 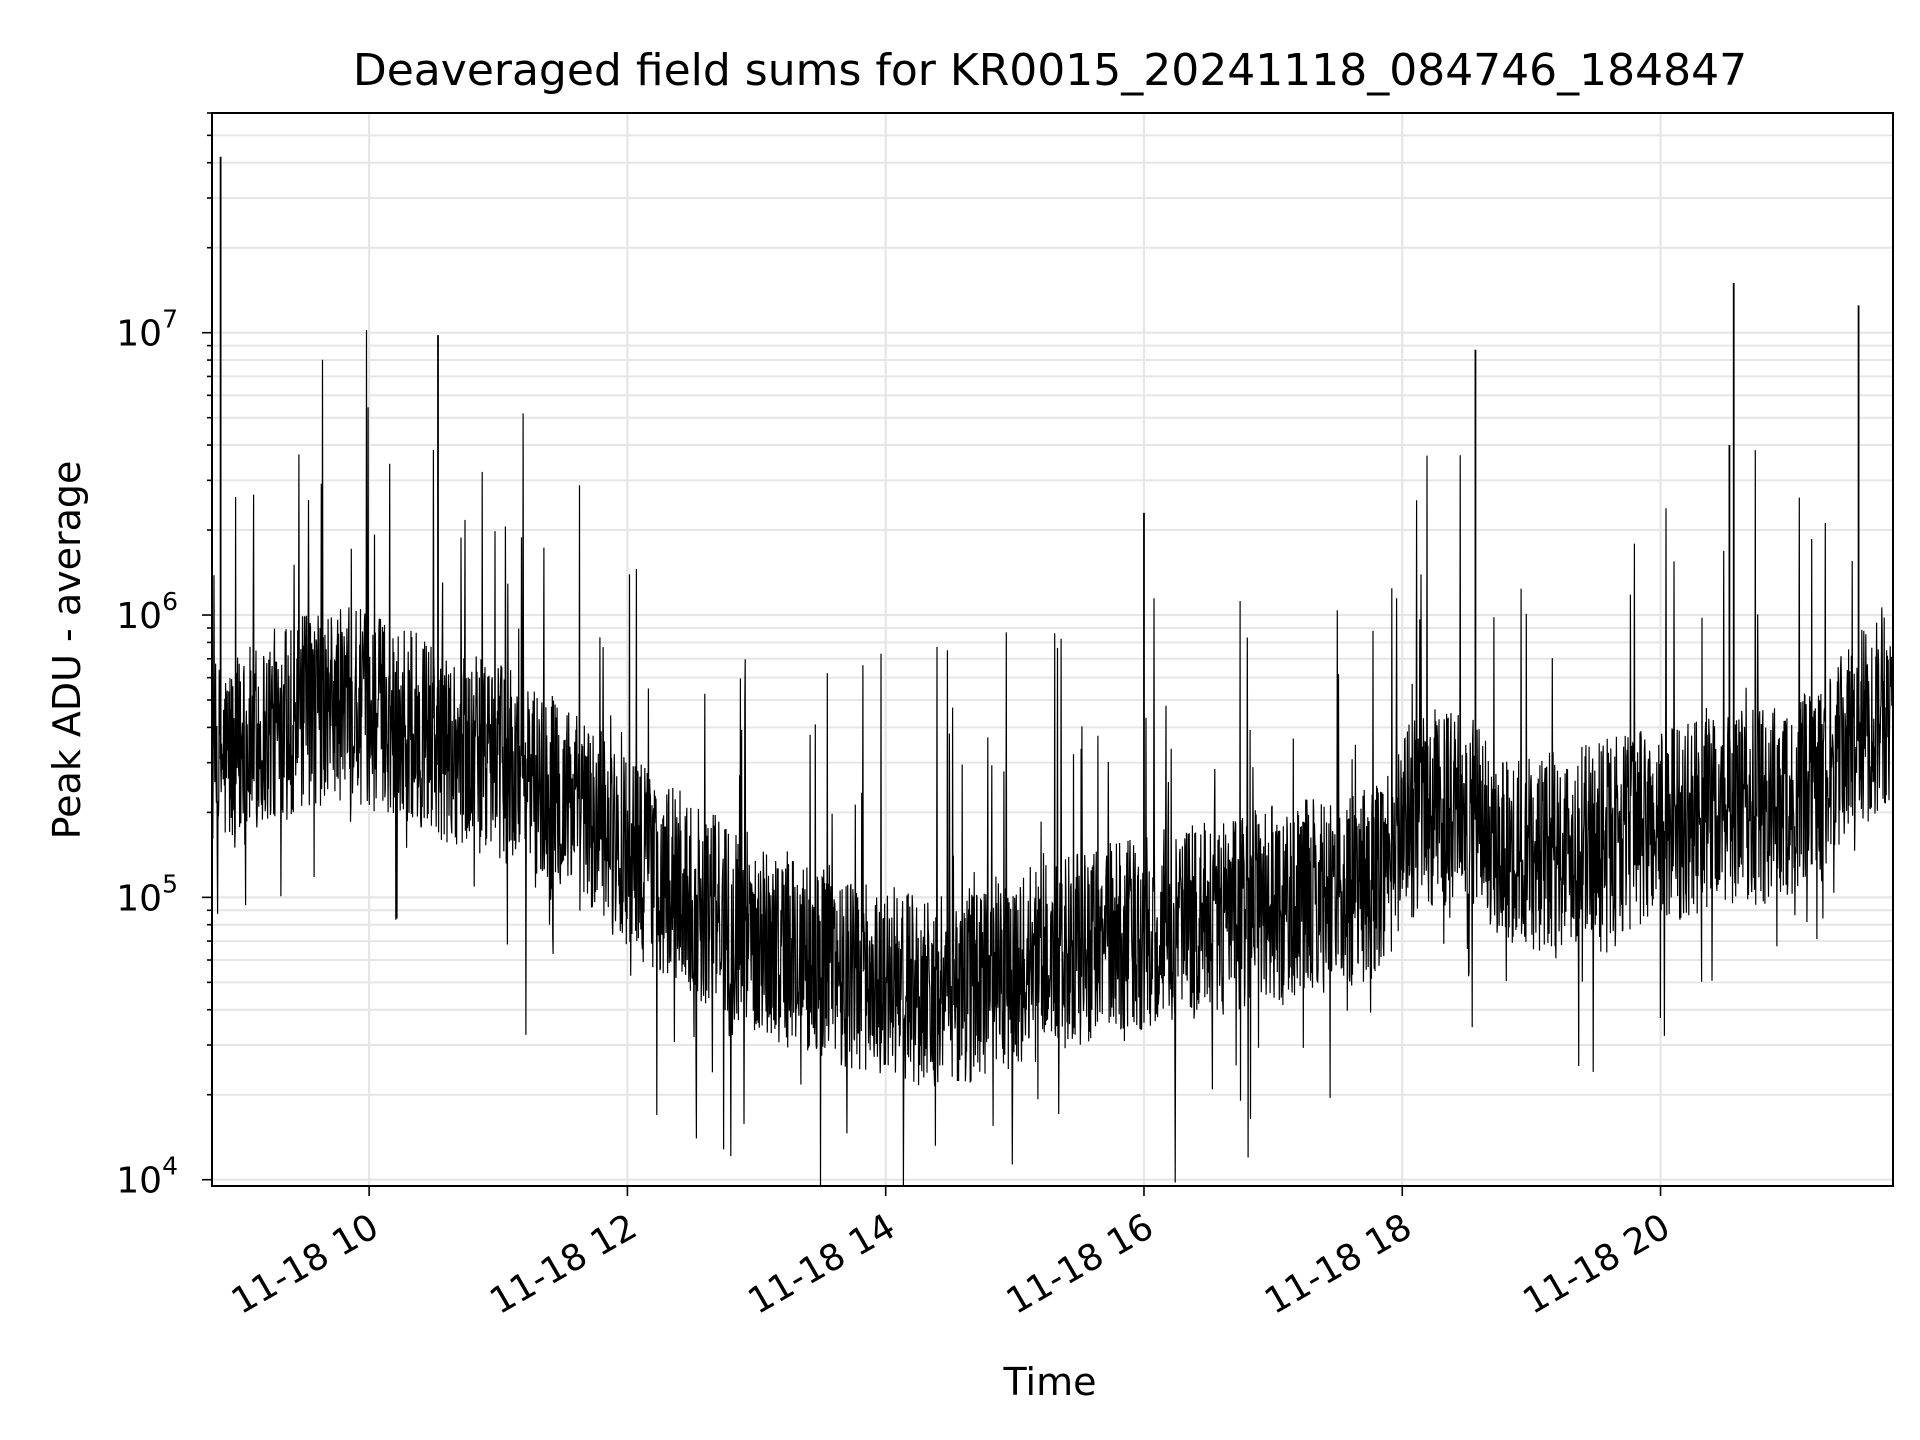 What do you see at coordinates (67, 650) in the screenshot?
I see `y-axis-label: Peak ADU - average` at bounding box center [67, 650].